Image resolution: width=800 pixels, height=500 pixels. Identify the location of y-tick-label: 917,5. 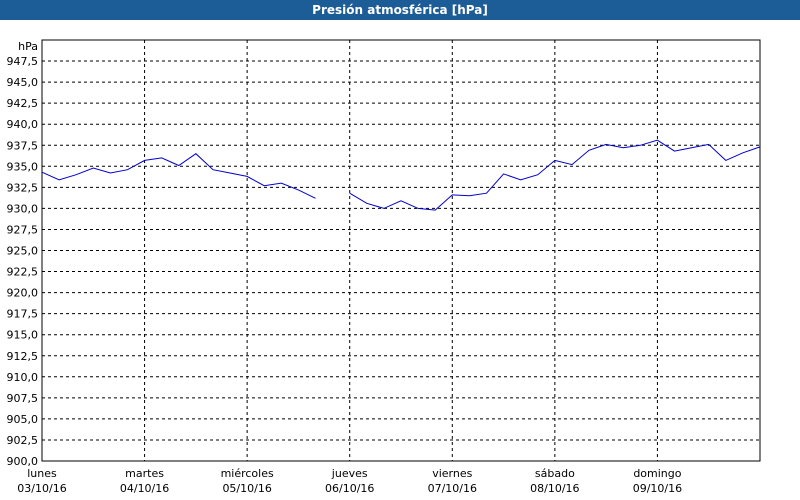
(23, 314).